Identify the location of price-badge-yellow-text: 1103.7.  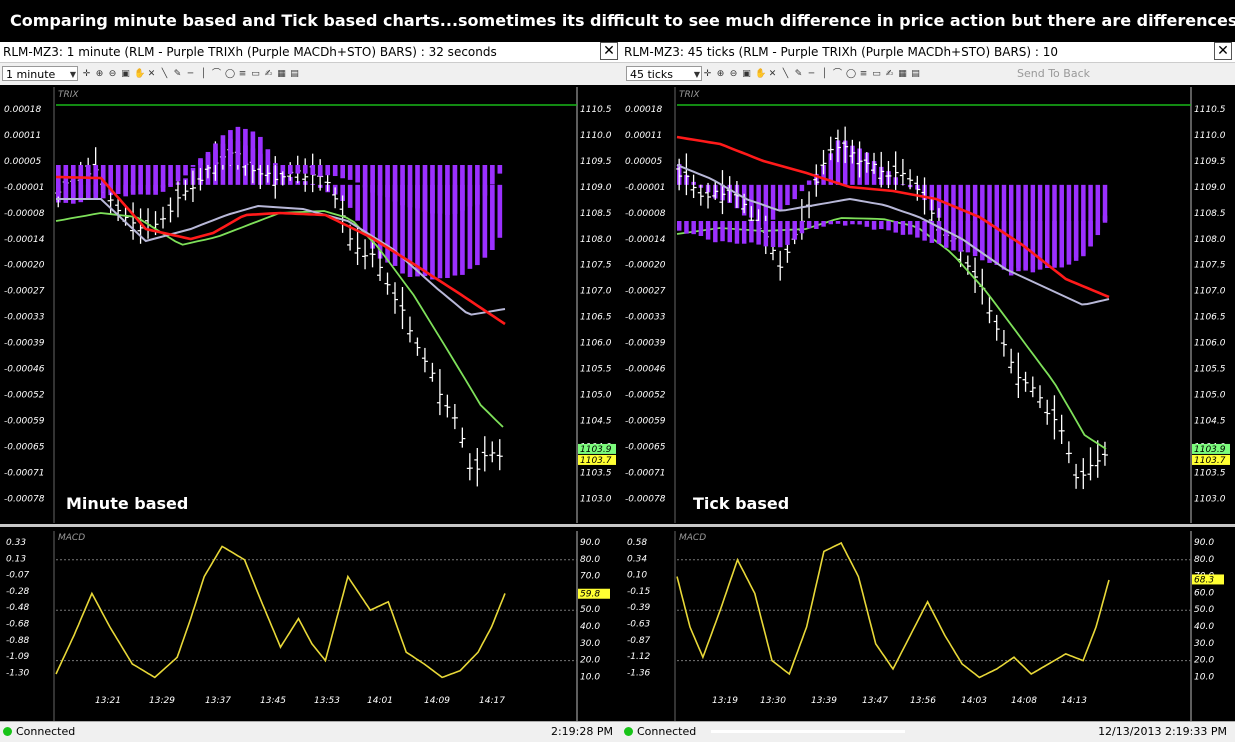
(596, 461).